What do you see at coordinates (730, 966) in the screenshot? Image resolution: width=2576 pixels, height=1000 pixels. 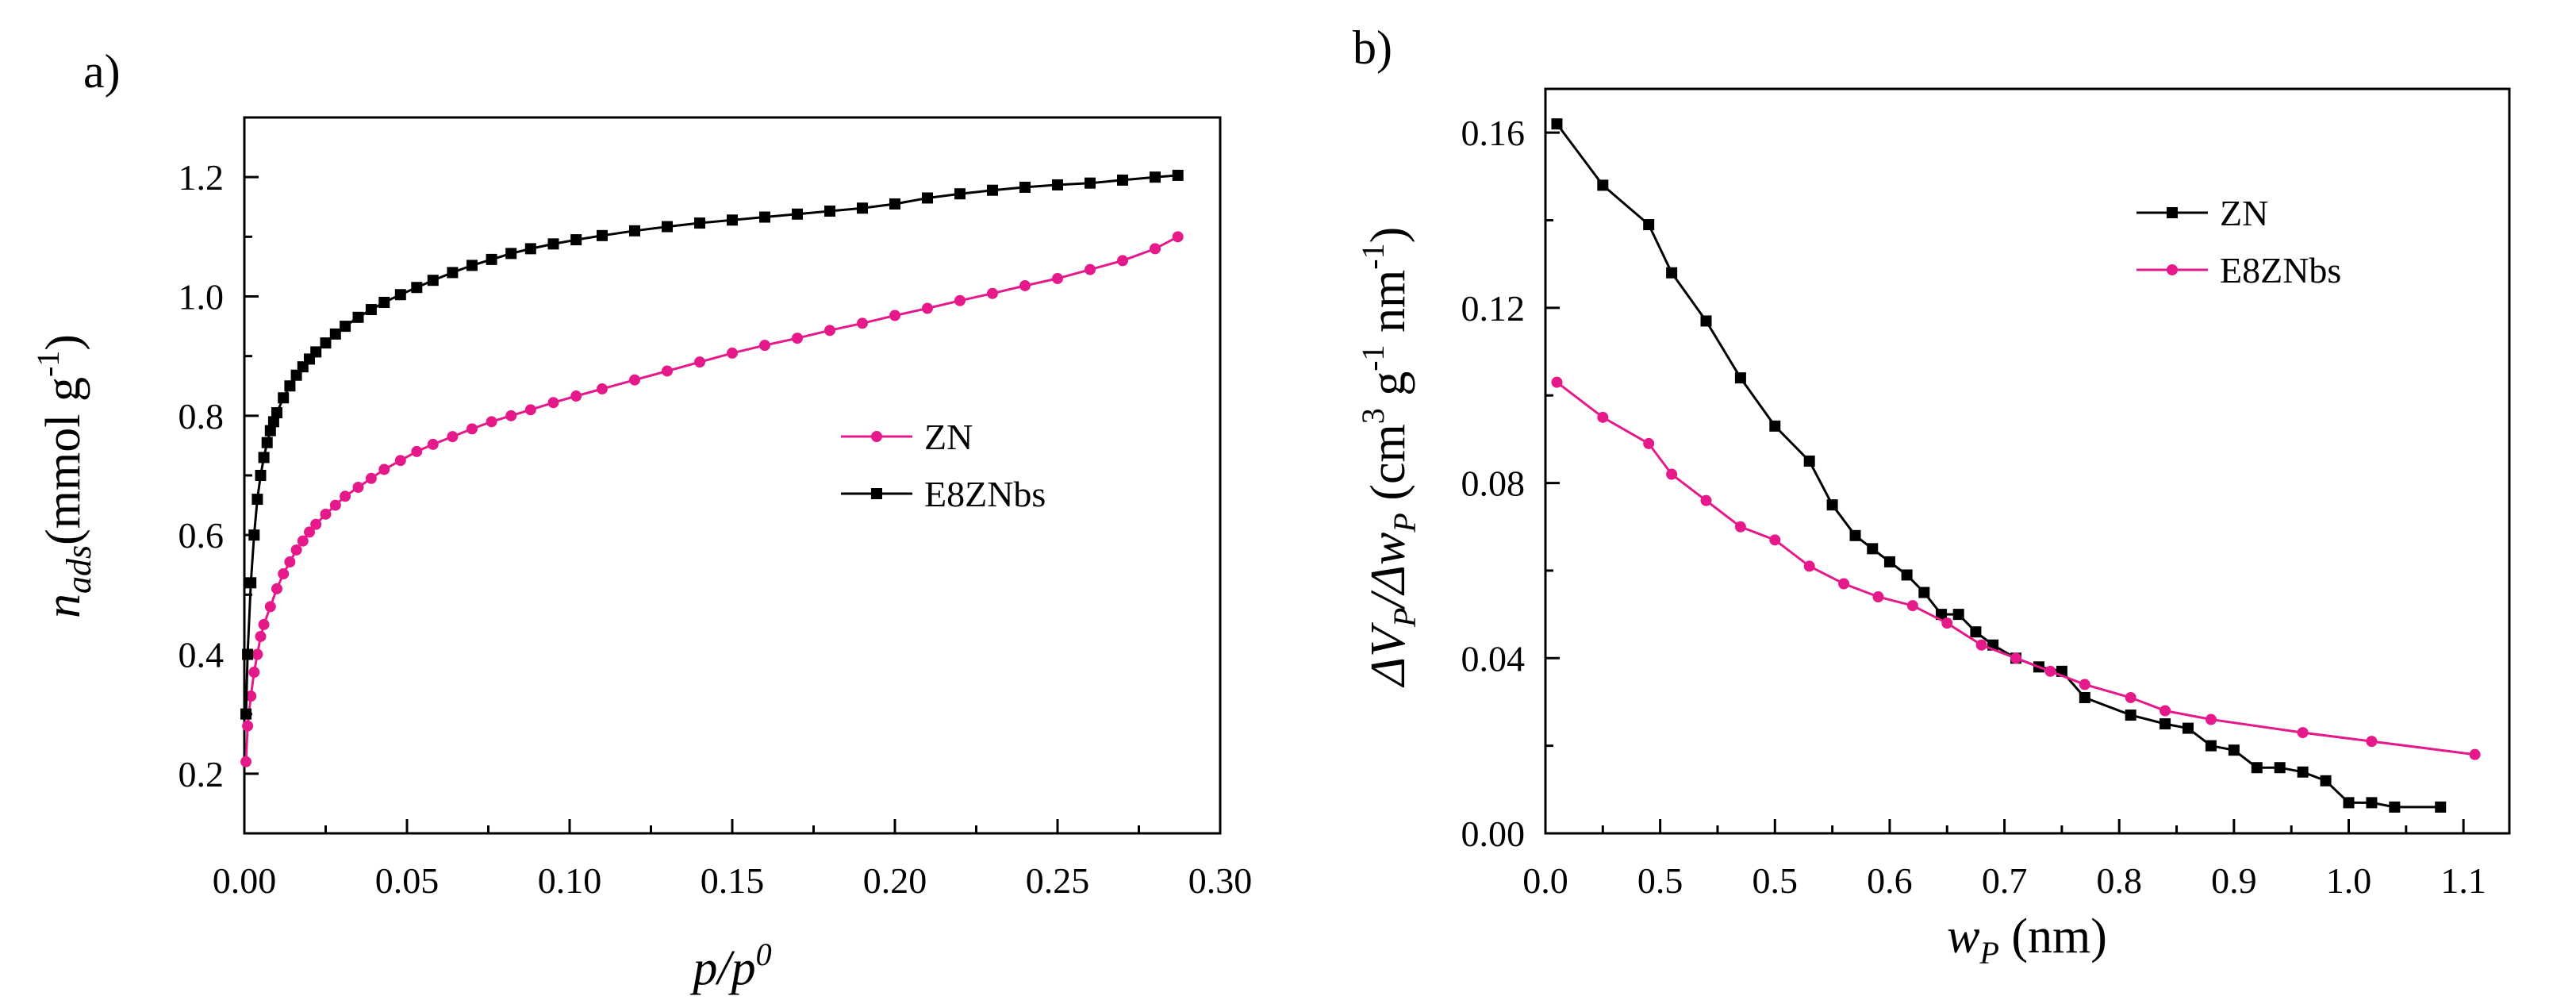 I see `panel-a-x-axis-title: p/p0` at bounding box center [730, 966].